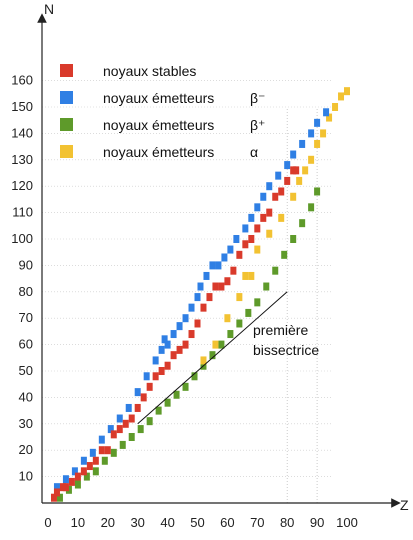 The height and width of the screenshot is (540, 413). I want to click on legend-label: noyaux stables, so click(149, 71).